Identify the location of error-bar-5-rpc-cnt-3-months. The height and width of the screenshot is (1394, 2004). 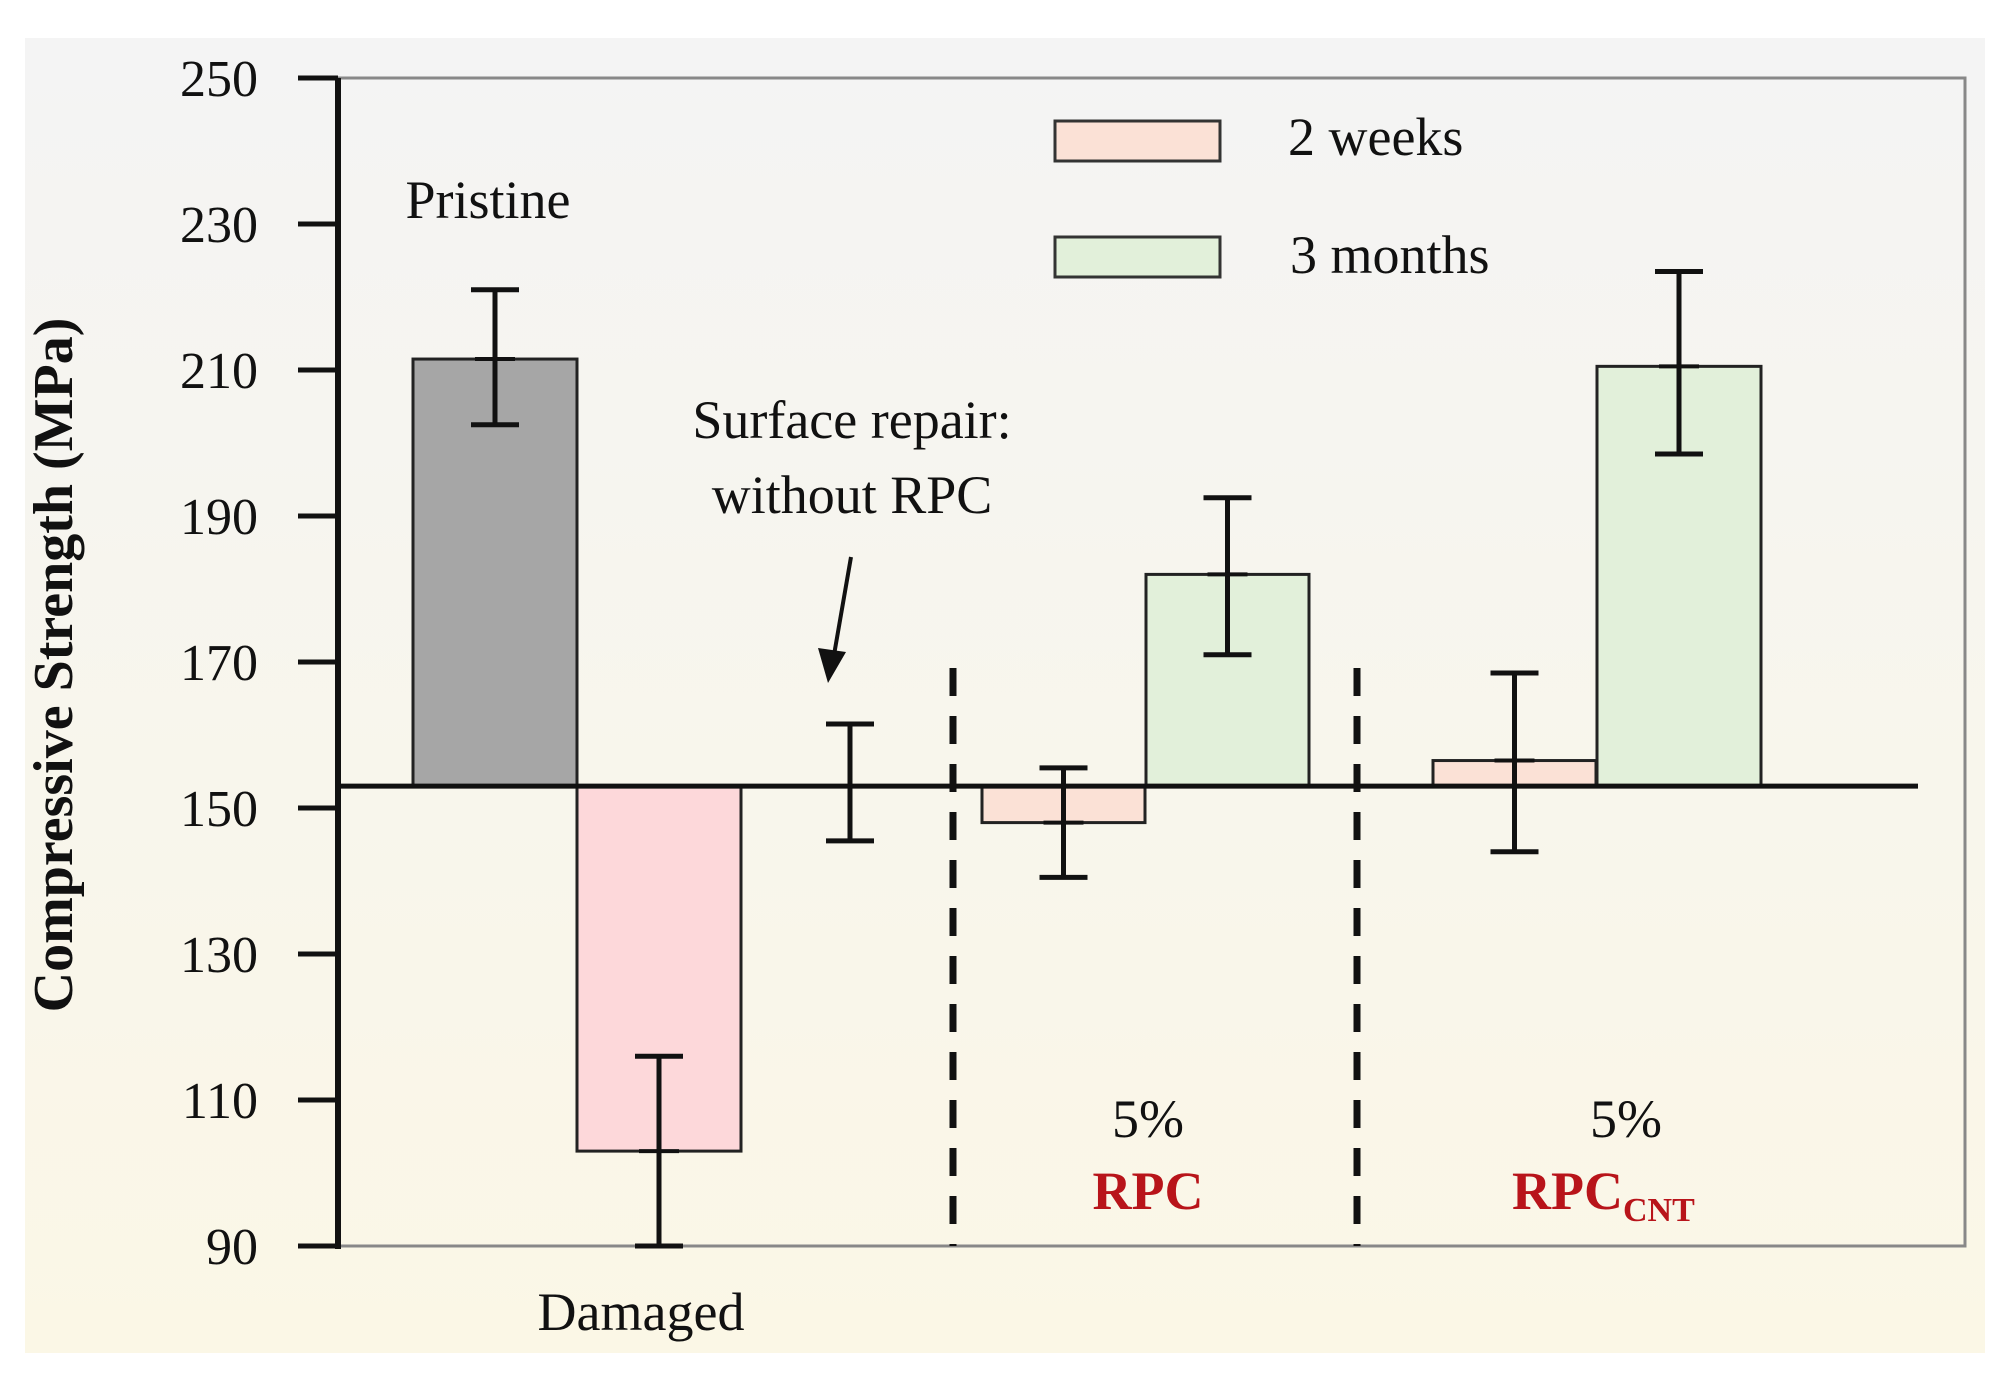
(1679, 362).